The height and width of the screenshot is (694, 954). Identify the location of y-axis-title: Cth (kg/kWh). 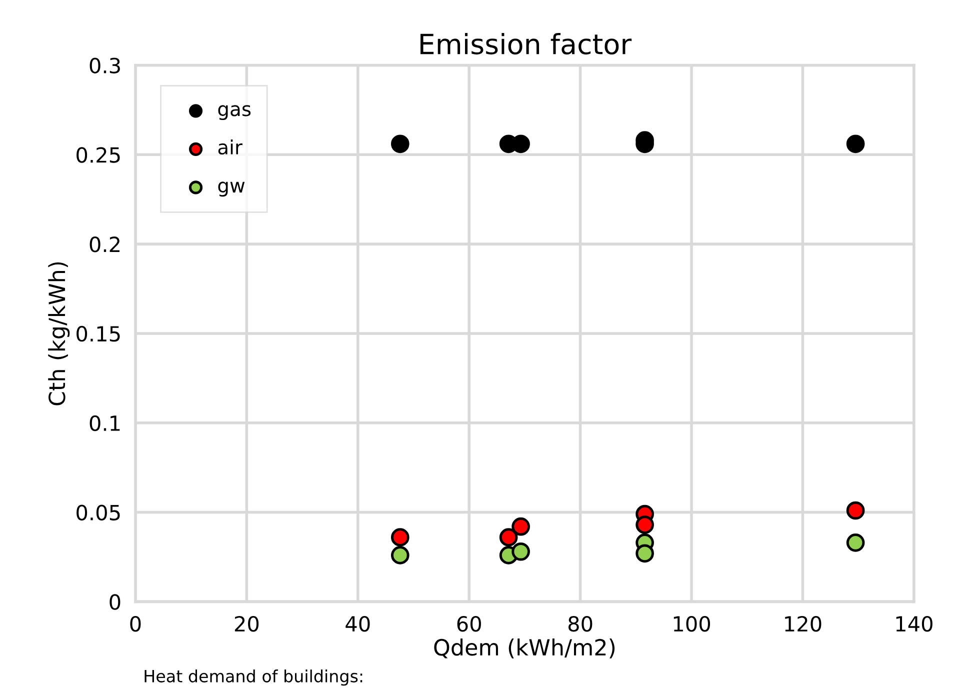
(59, 334).